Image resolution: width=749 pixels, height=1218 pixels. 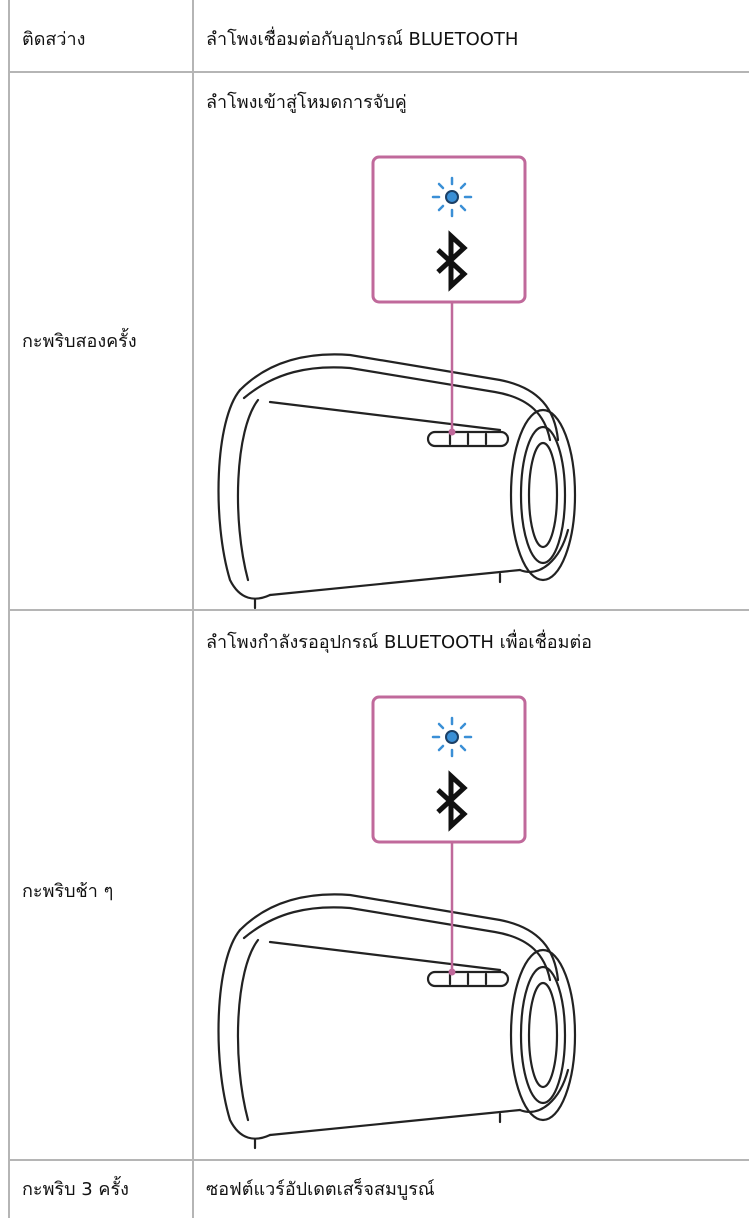 What do you see at coordinates (54, 39) in the screenshot?
I see `status-label: ติดสว่าง` at bounding box center [54, 39].